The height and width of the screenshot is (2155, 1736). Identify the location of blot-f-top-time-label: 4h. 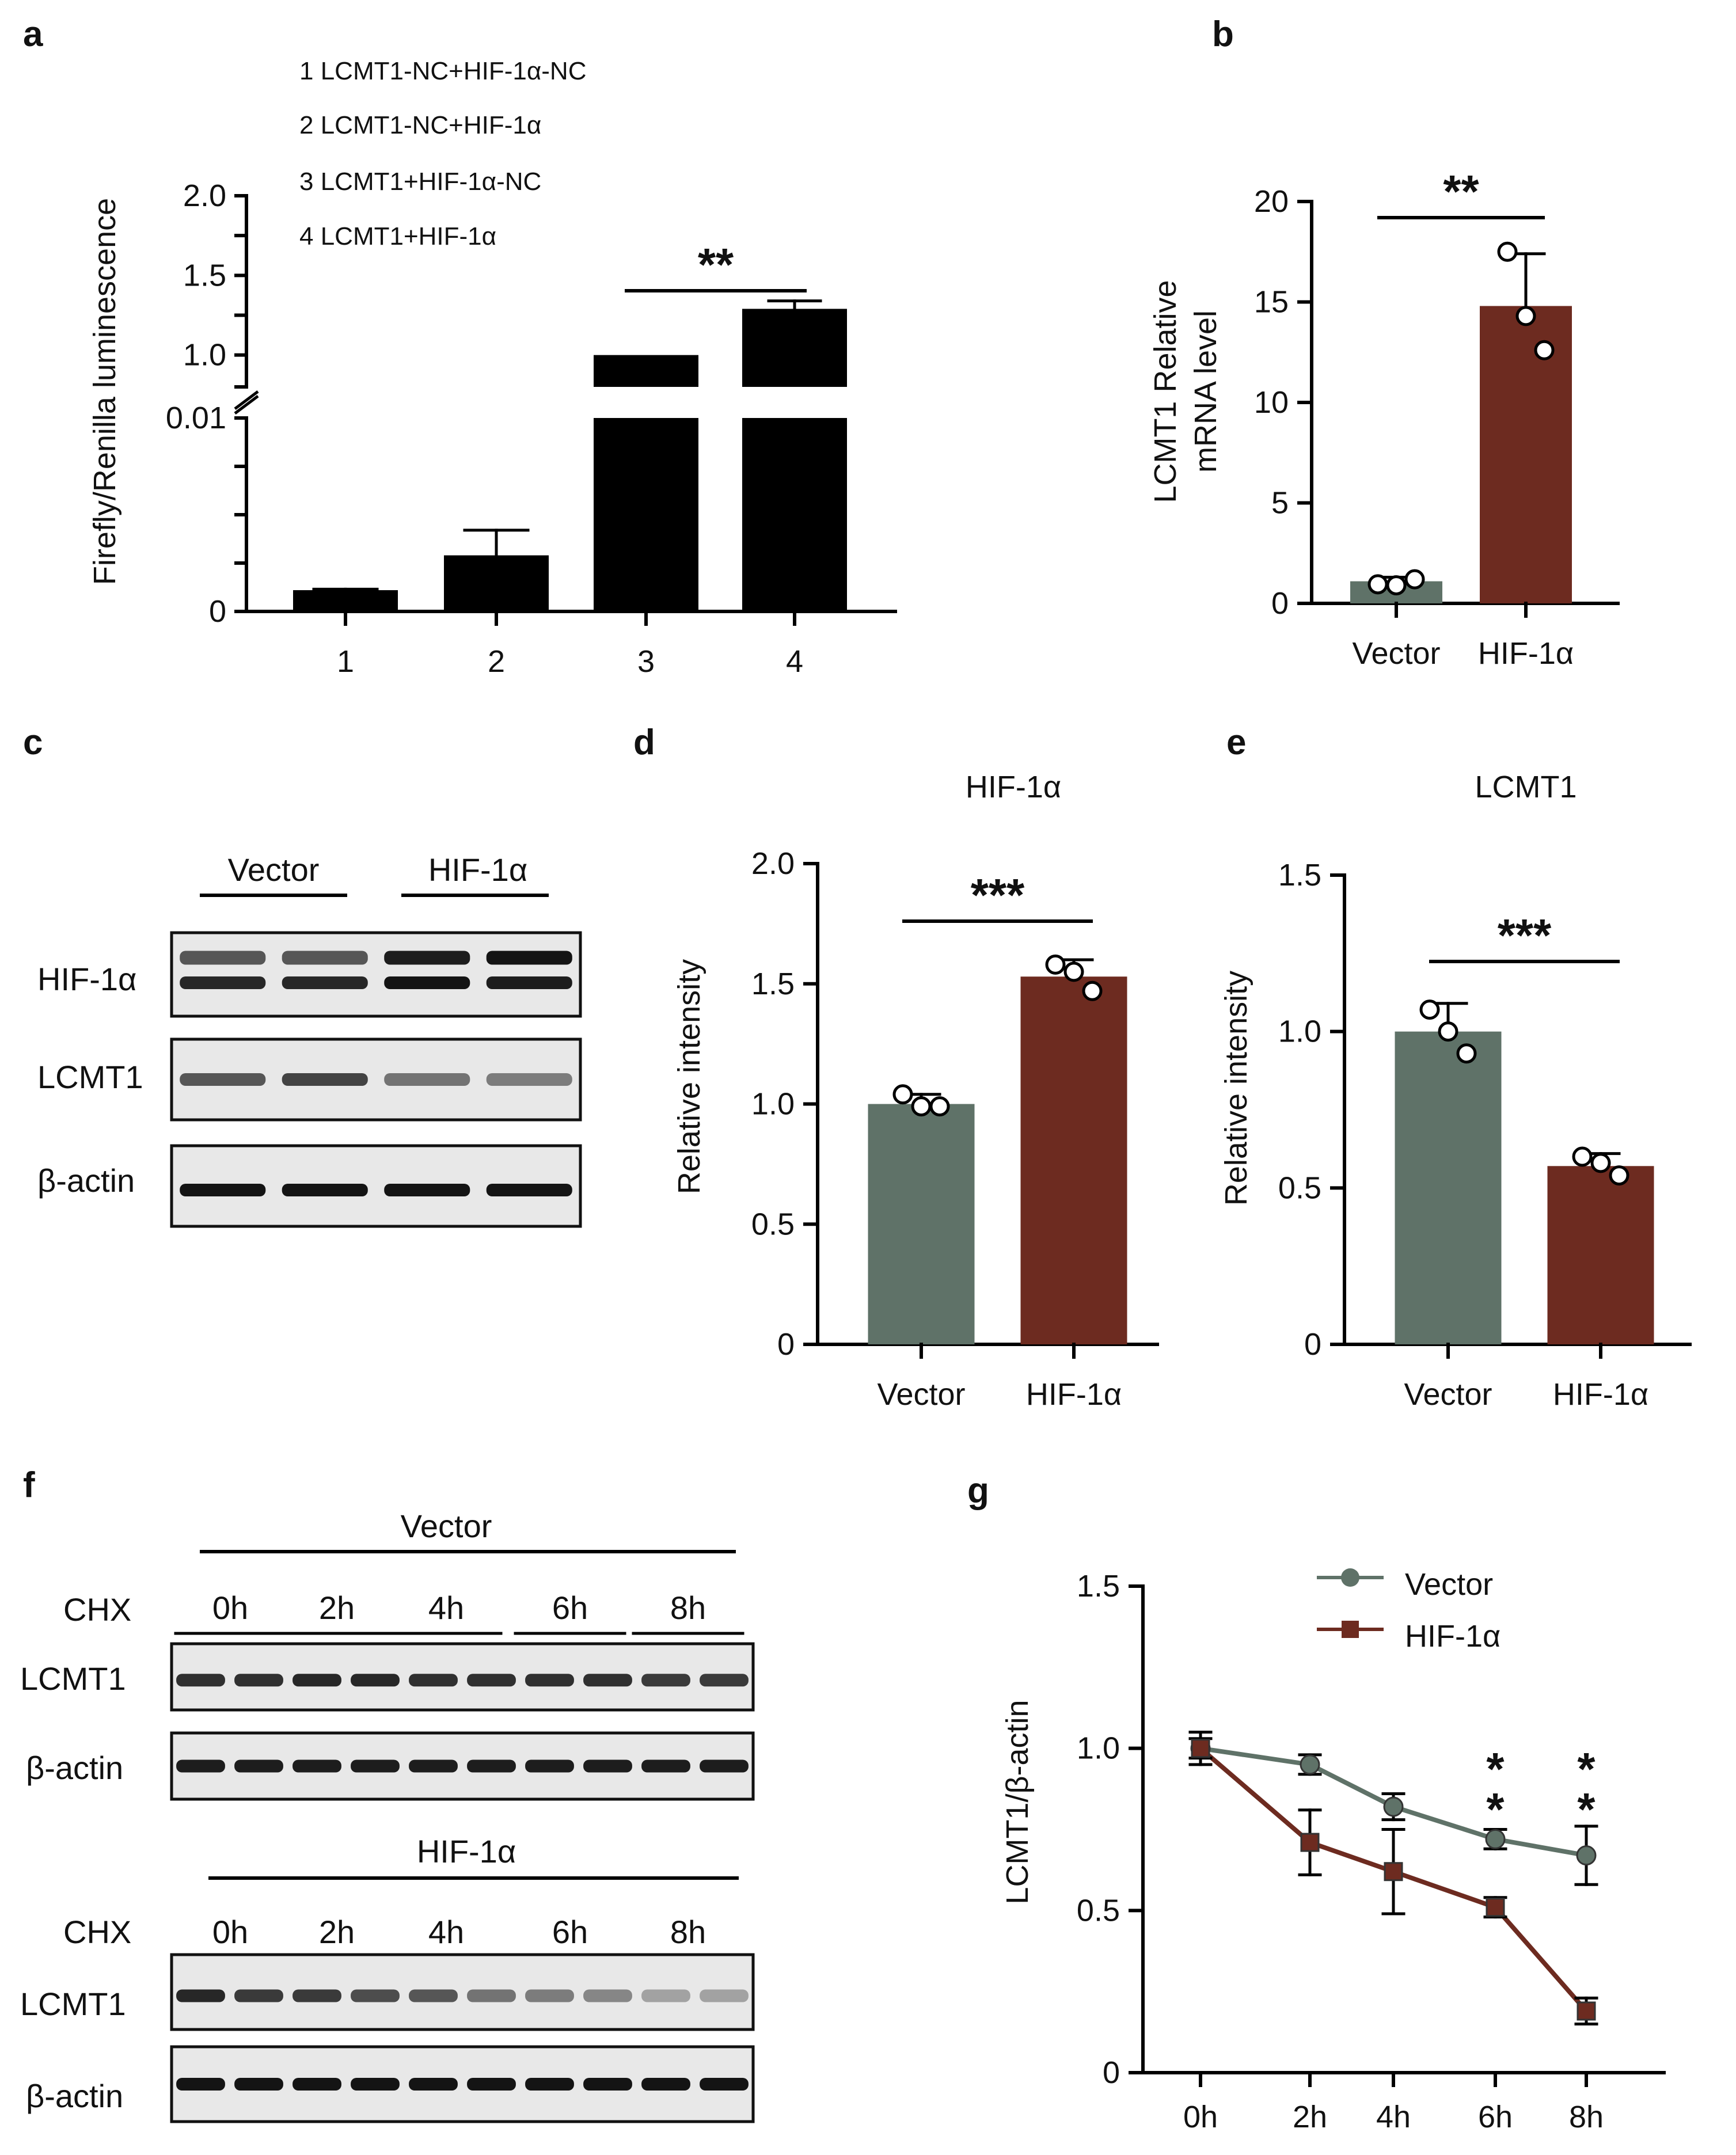
(446, 1608).